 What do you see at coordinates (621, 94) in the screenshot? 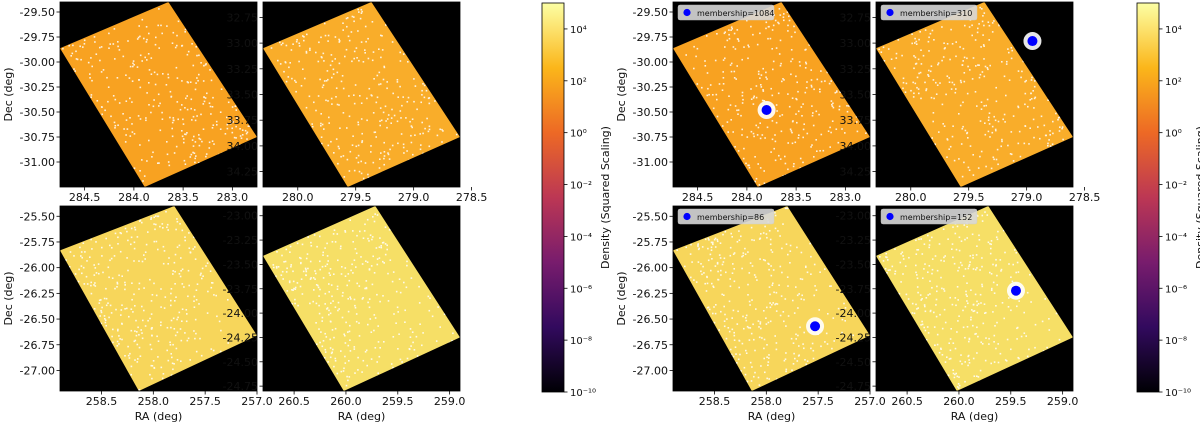
I see `y-axis-label: Dec (deg)` at bounding box center [621, 94].